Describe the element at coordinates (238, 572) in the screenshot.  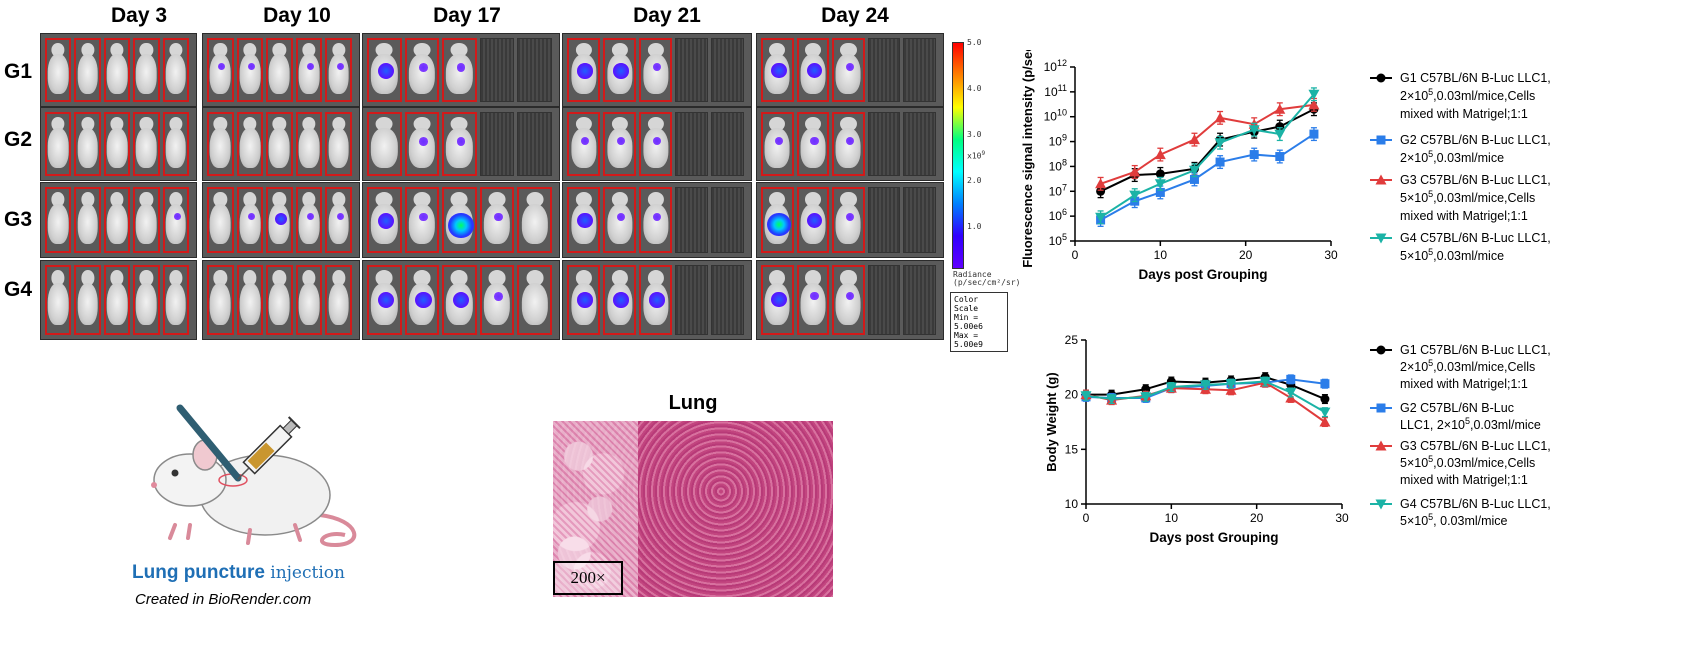
I see `model-title: Lung puncture injection` at that location.